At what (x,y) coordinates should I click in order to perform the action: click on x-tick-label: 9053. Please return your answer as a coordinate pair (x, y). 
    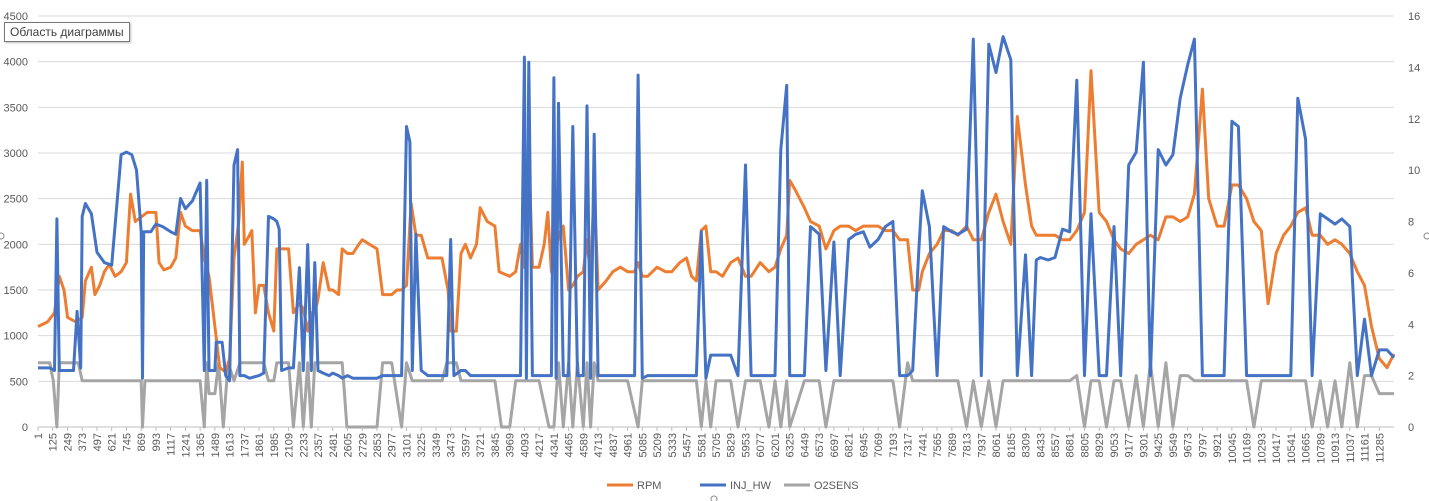
    Looking at the image, I should click on (1115, 445).